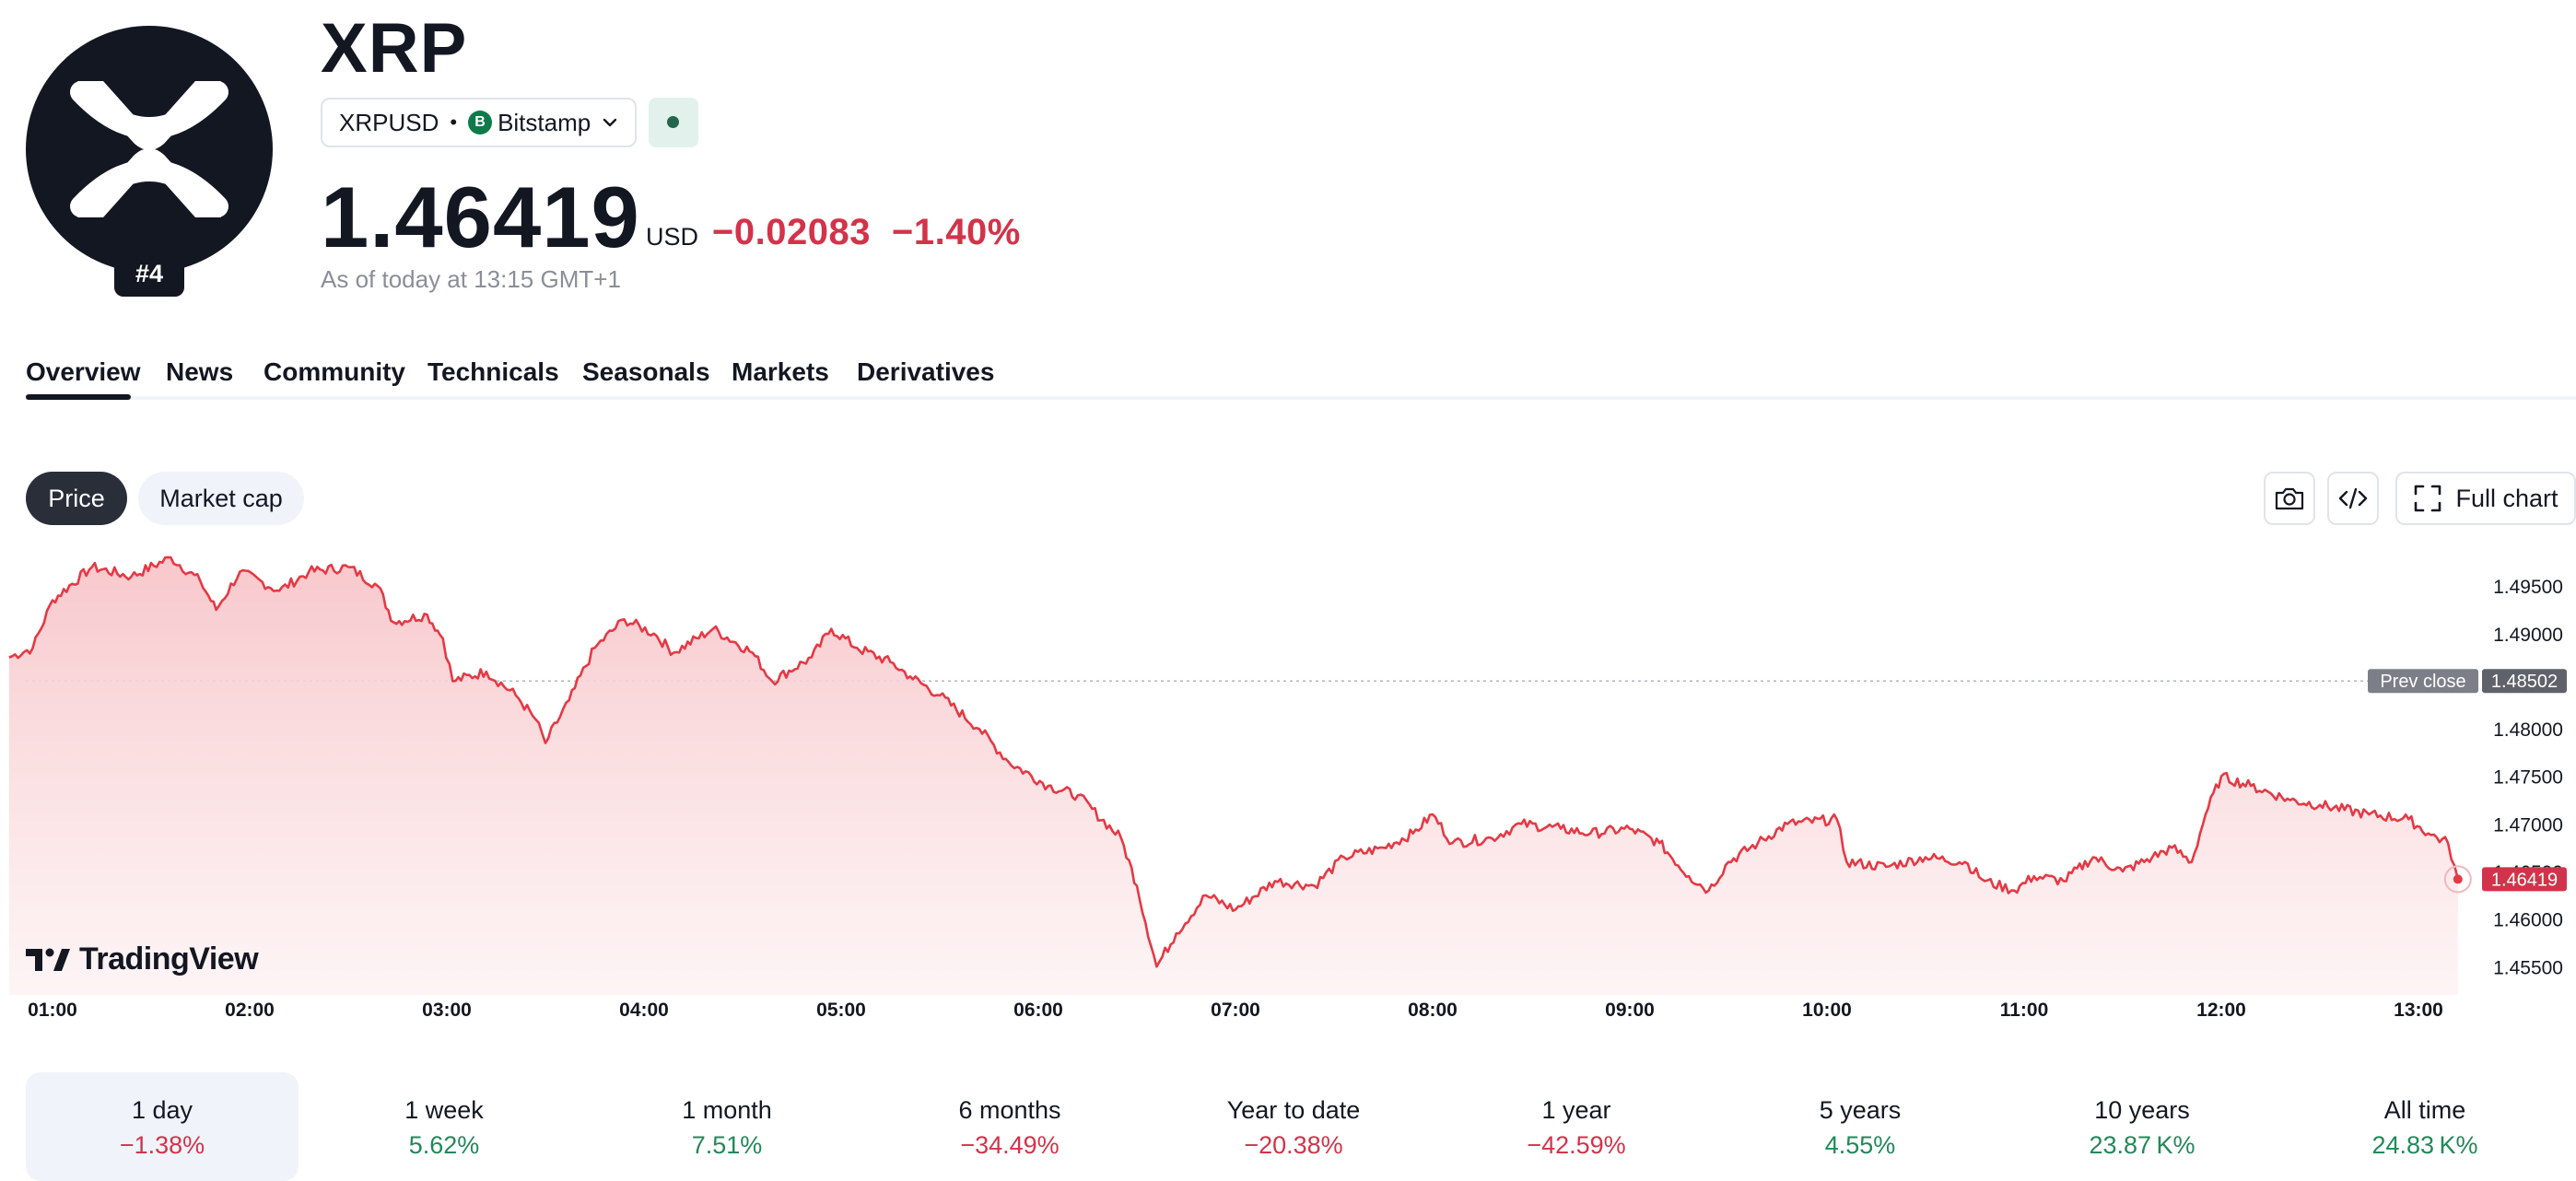 Image resolution: width=2576 pixels, height=1181 pixels. What do you see at coordinates (162, 1126) in the screenshot?
I see `period-1-day: 1 day −1.38%` at bounding box center [162, 1126].